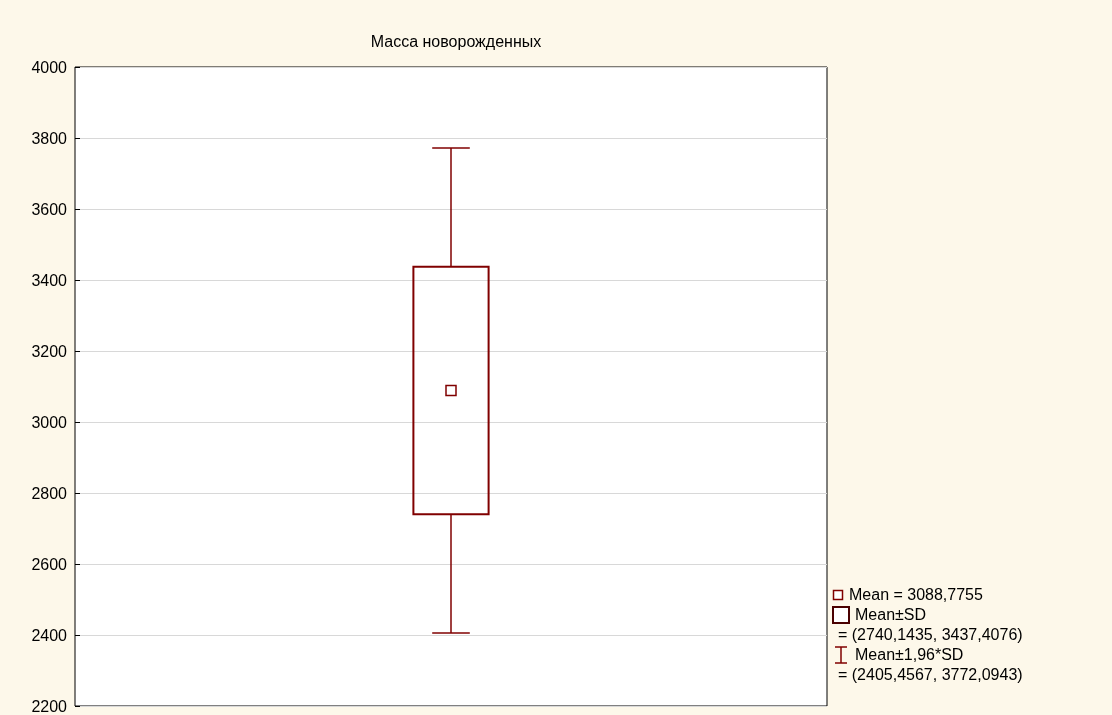  I want to click on y-tick-label: 2400, so click(49, 635).